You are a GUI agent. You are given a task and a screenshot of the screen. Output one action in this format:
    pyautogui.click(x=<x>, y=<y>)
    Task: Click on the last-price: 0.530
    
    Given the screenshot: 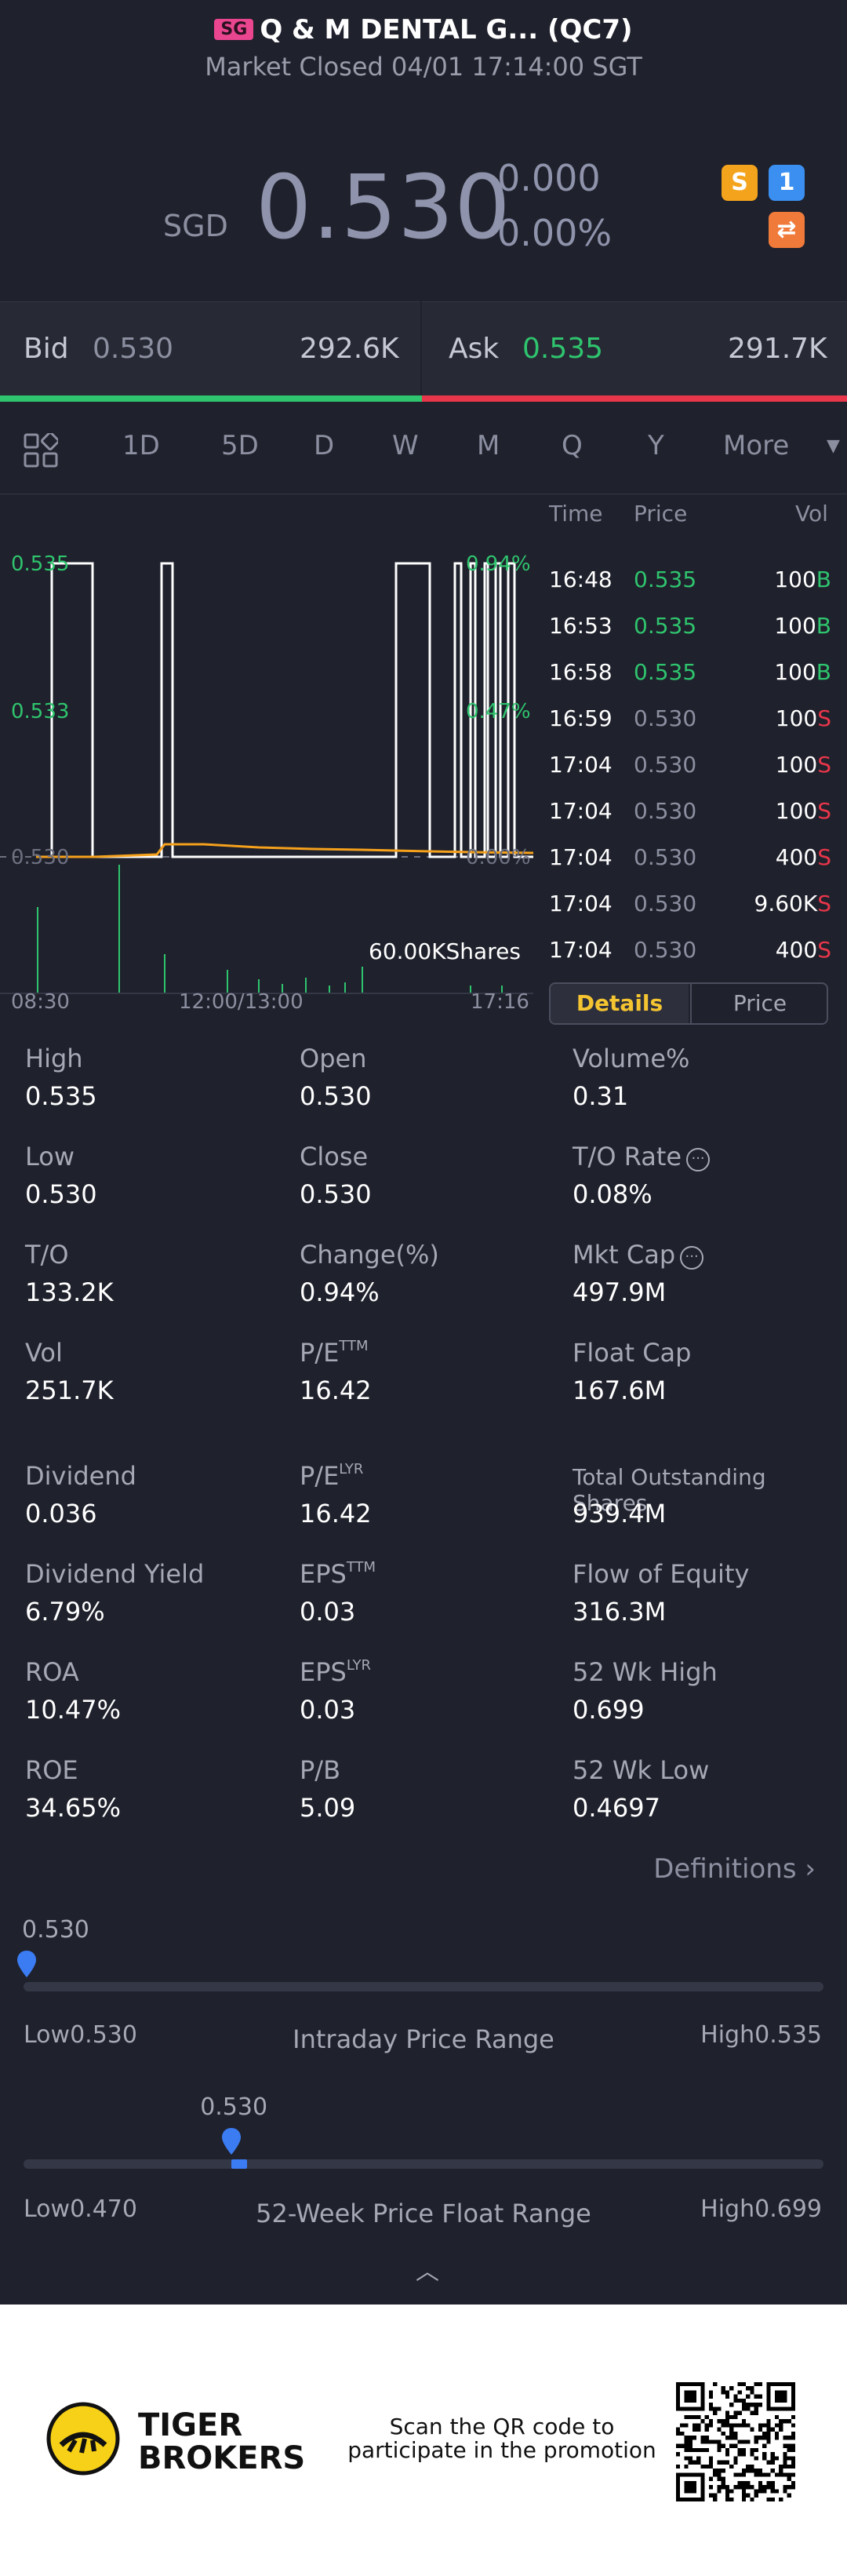 What is the action you would take?
    pyautogui.click(x=383, y=208)
    